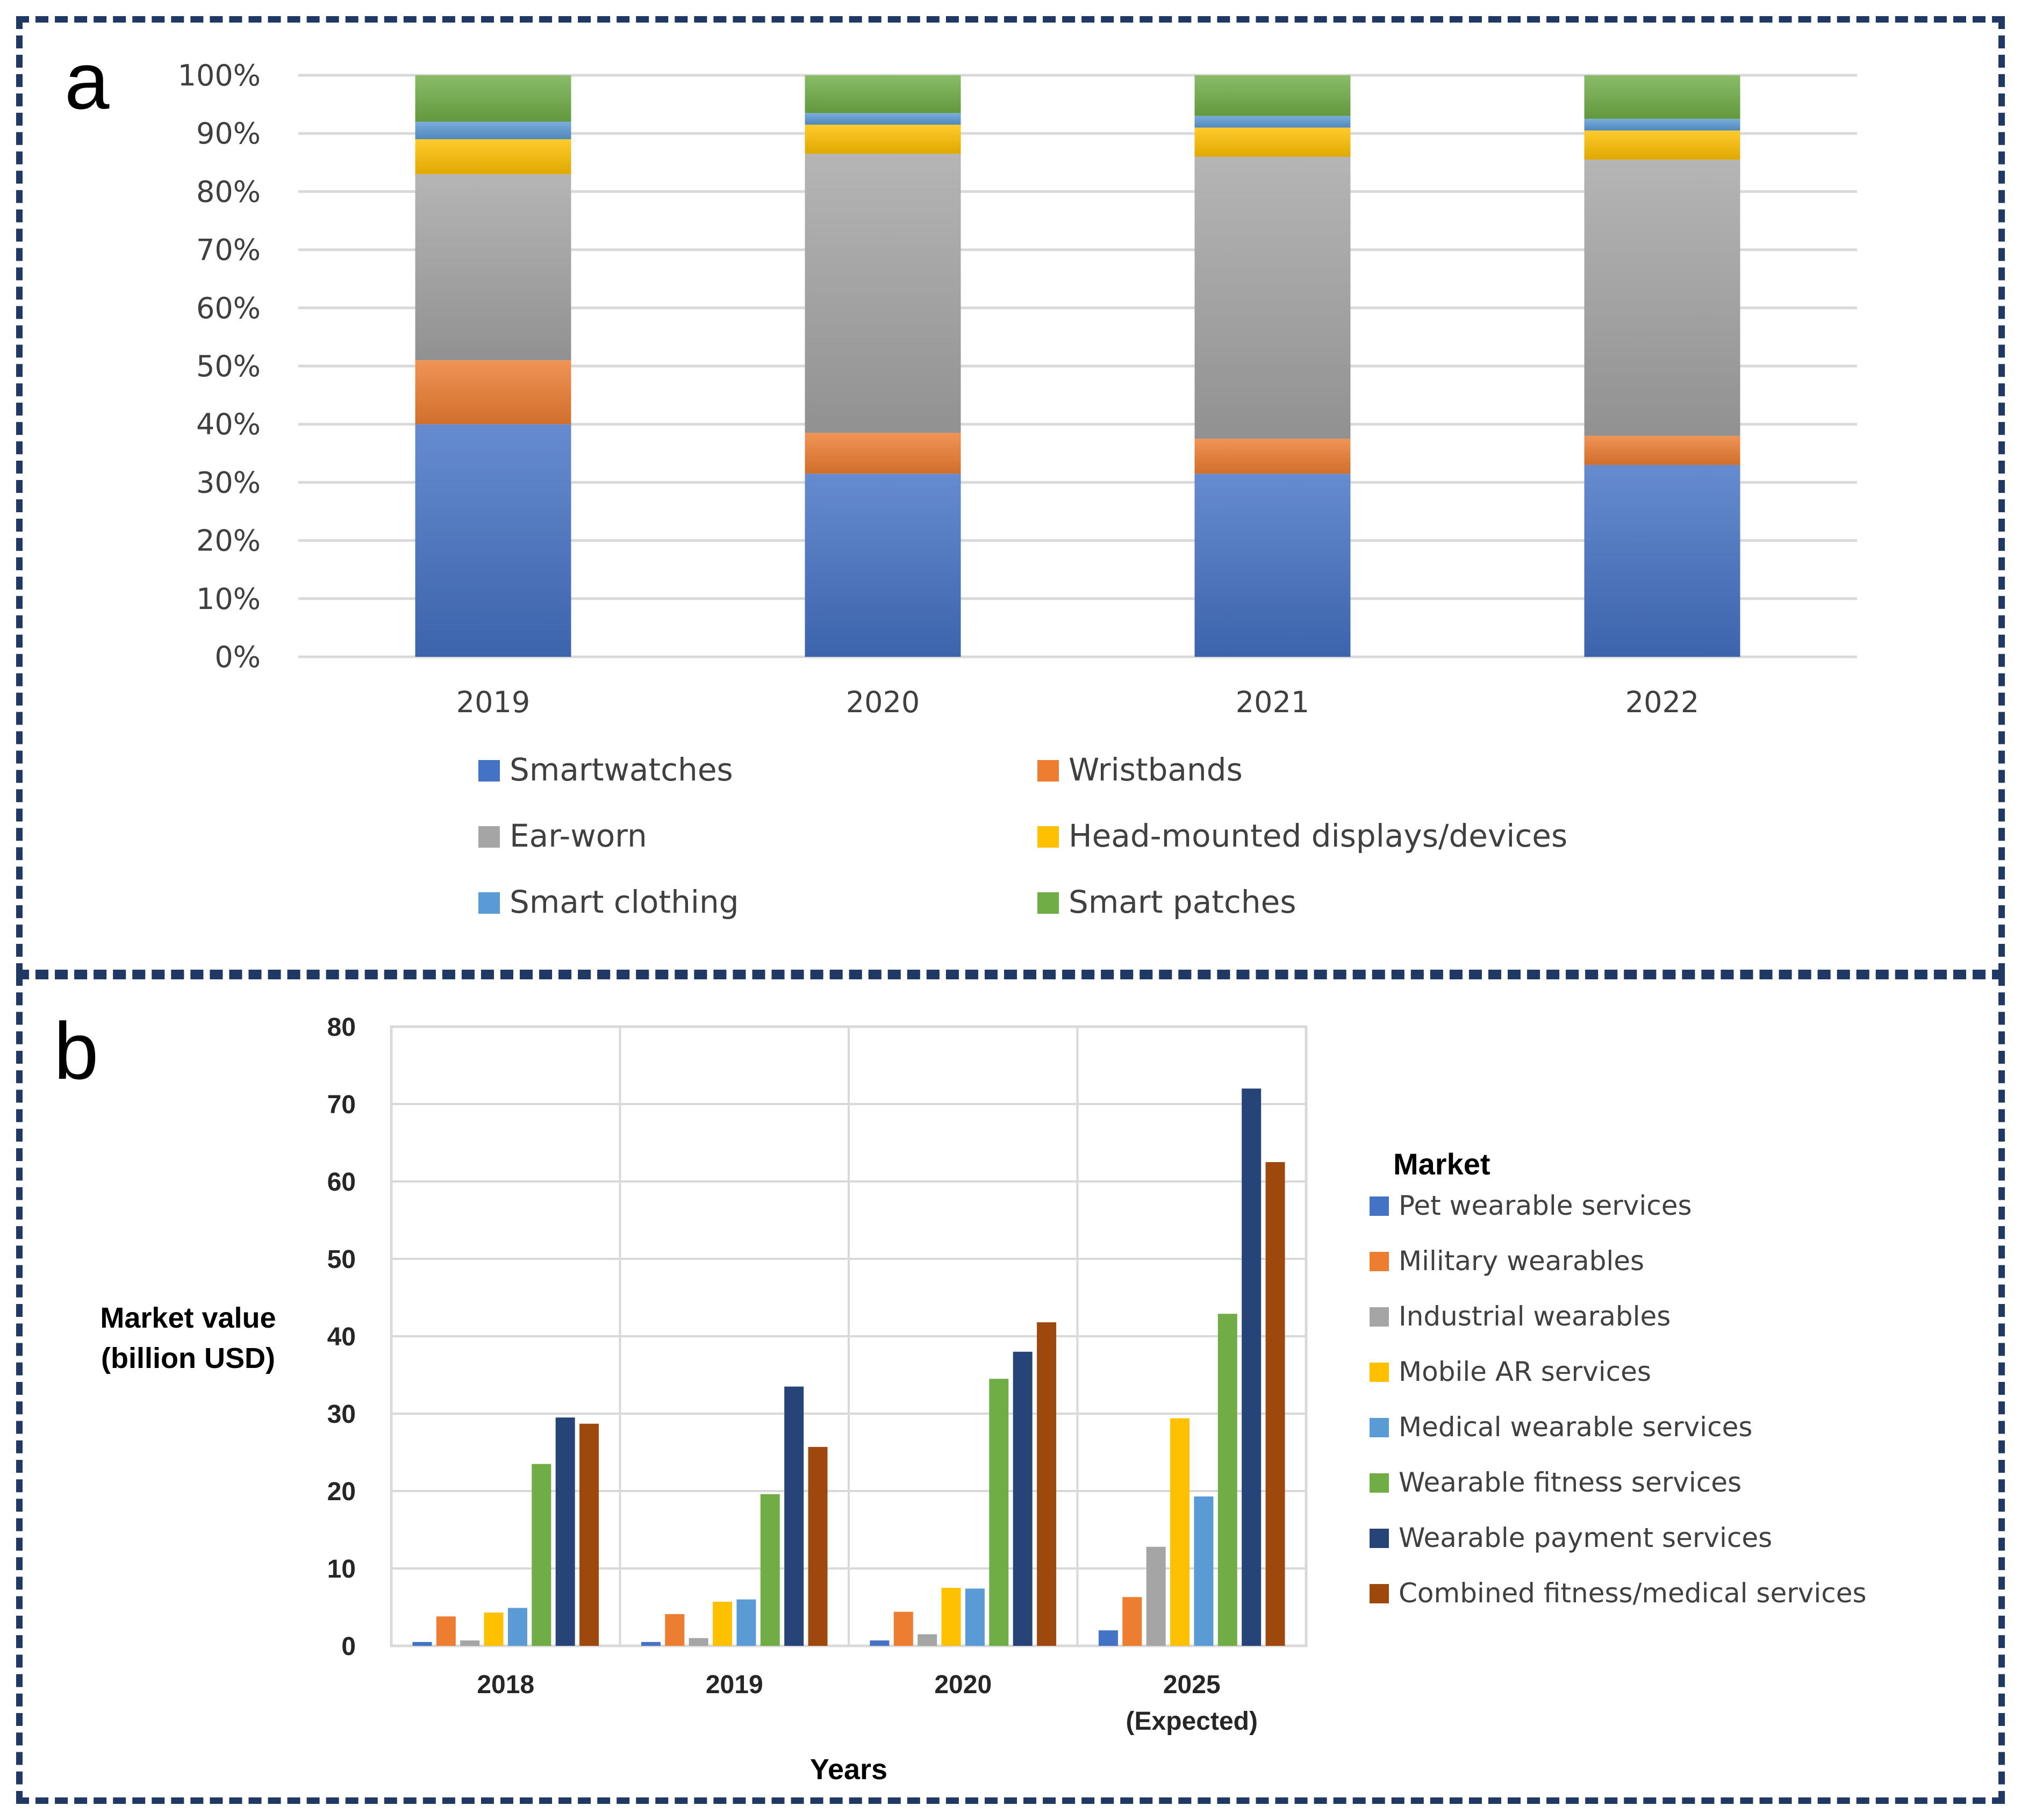  What do you see at coordinates (341, 1337) in the screenshot?
I see `chart-b-y-tick: 40` at bounding box center [341, 1337].